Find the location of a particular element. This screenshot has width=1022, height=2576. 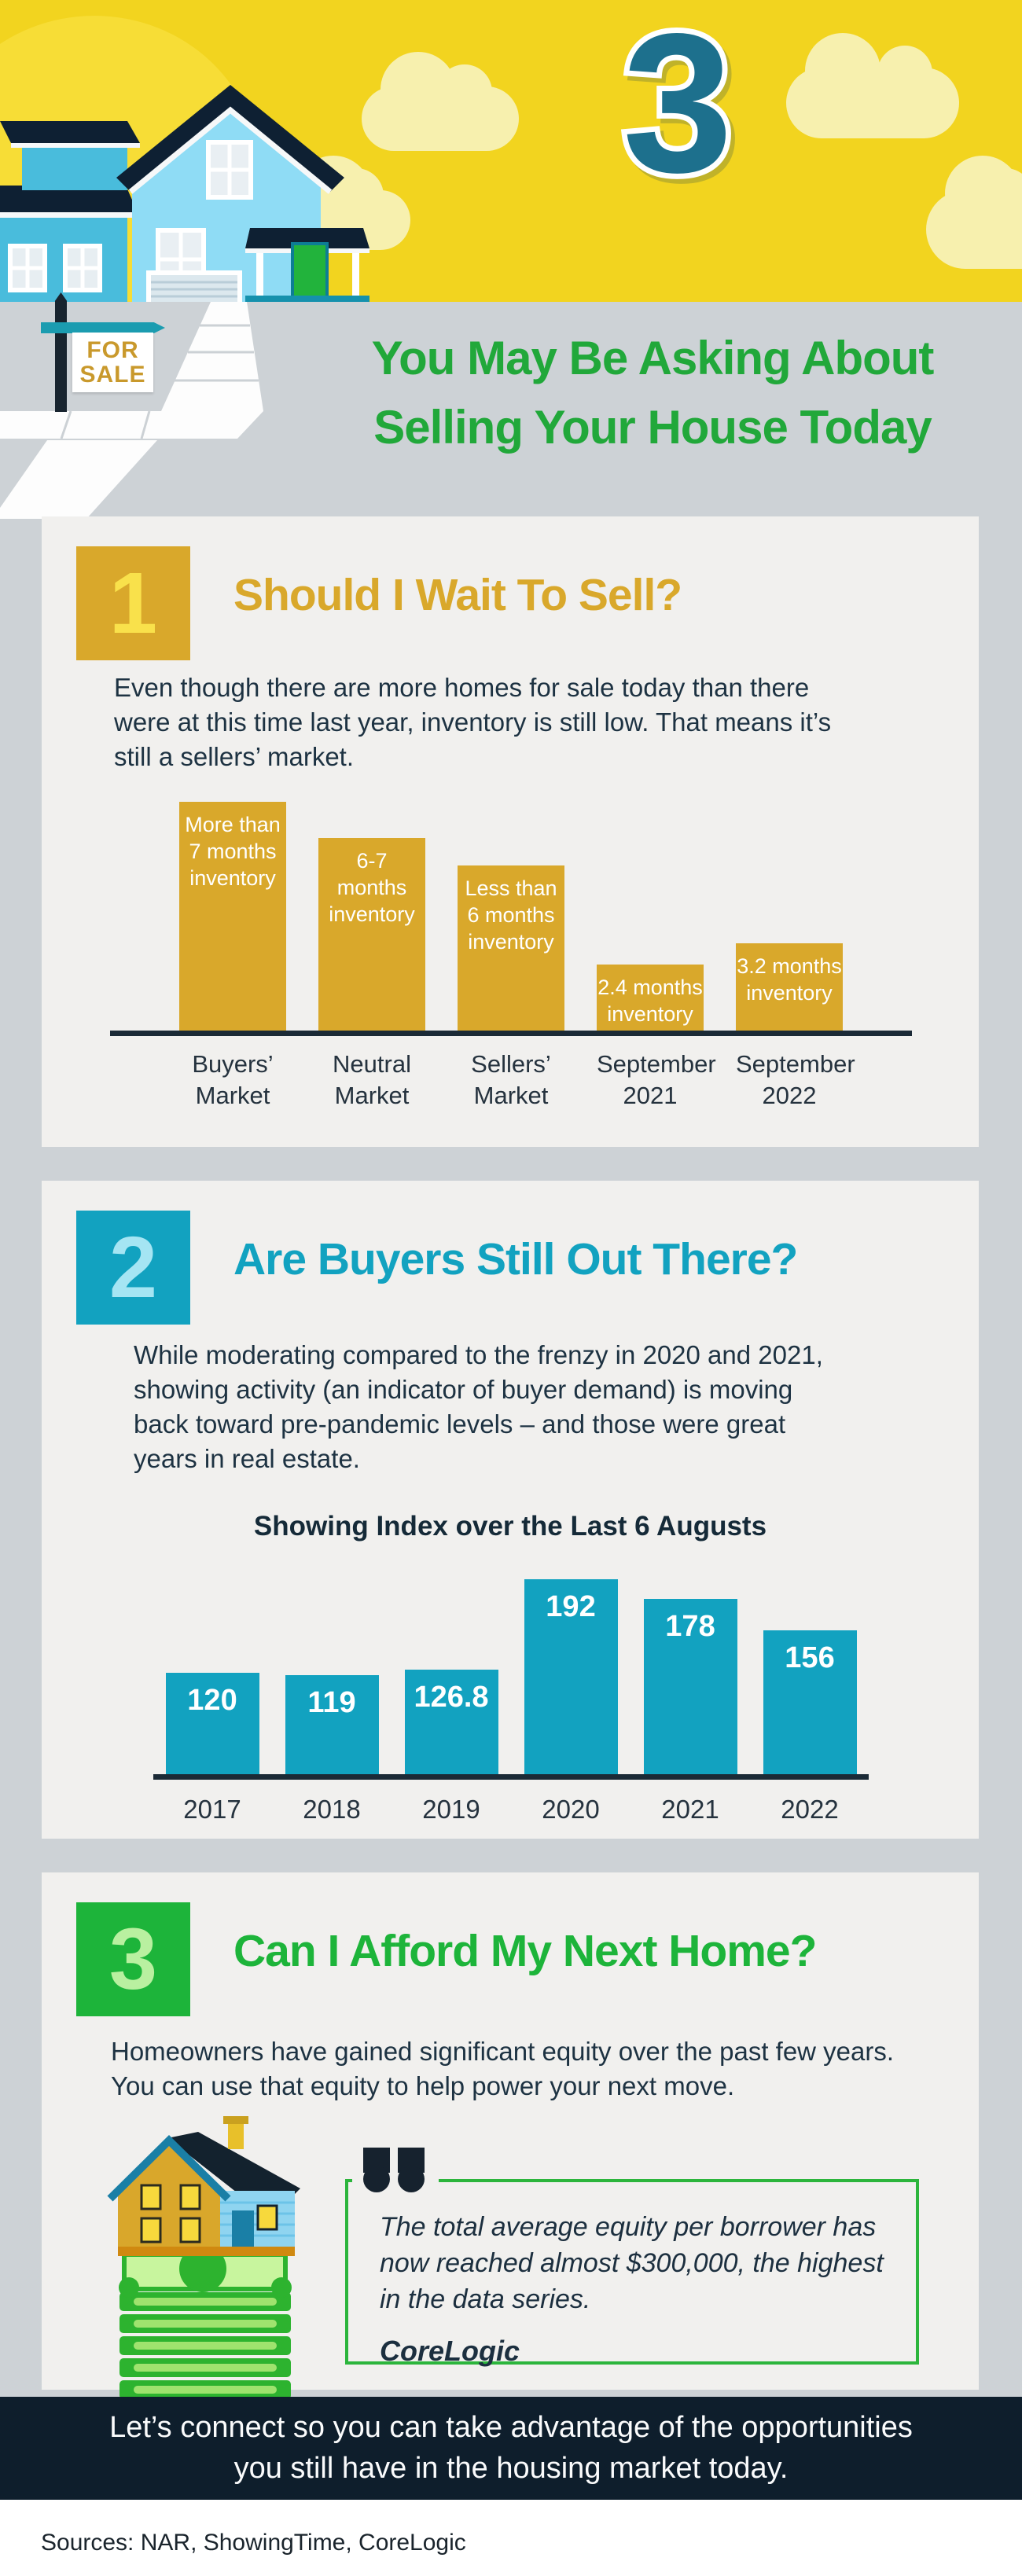

section-2-number-badge: 2 is located at coordinates (133, 1268).